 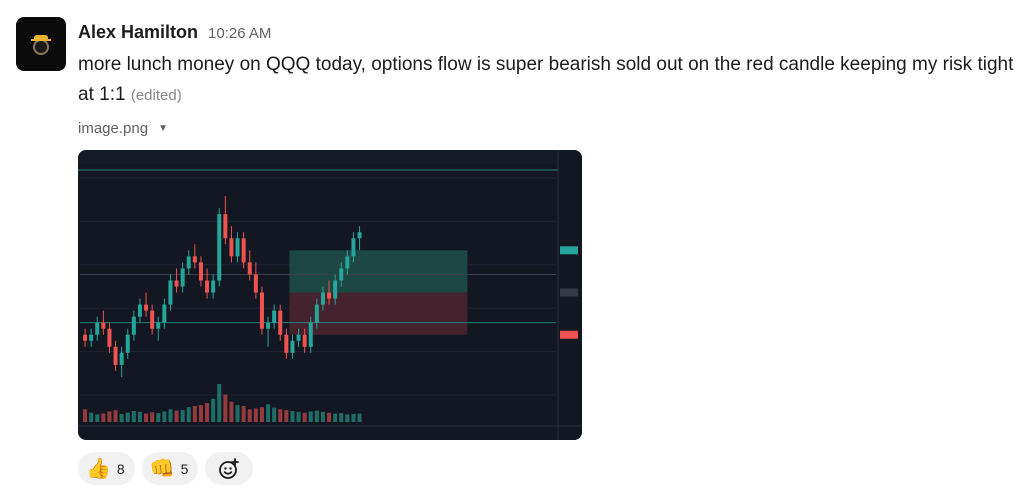 I want to click on message-header: Alex Hamilton 10:26 AM, so click(x=174, y=32).